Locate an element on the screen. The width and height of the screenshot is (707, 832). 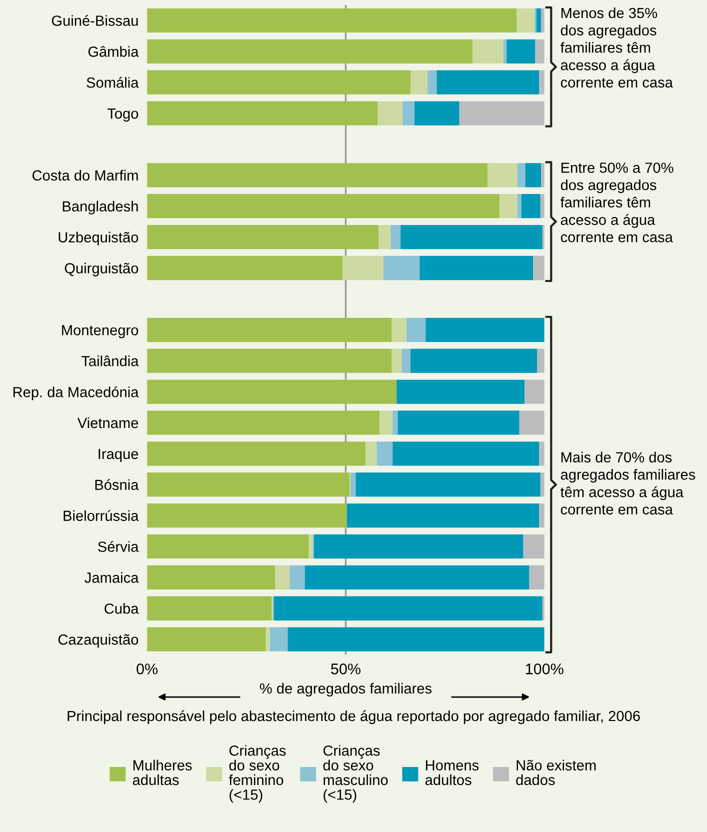
y-tick-label: Guiné-Bissau is located at coordinates (95, 20).